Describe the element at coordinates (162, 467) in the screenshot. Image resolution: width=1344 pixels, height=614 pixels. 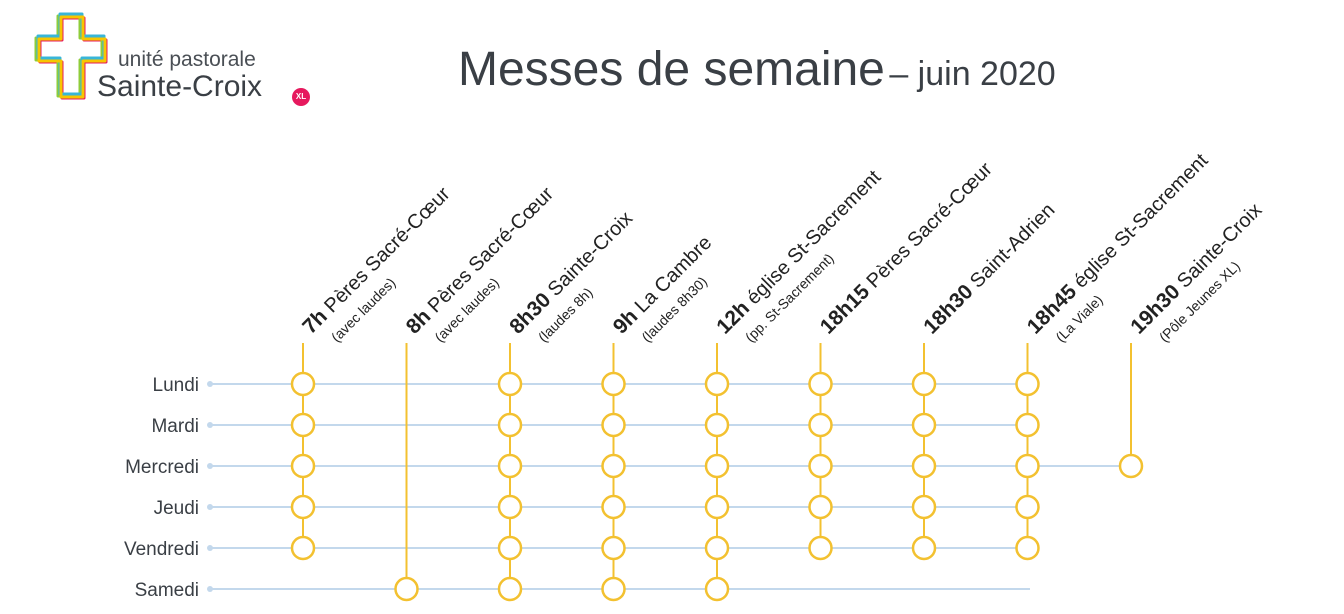
I see `day-label: Mercredi` at that location.